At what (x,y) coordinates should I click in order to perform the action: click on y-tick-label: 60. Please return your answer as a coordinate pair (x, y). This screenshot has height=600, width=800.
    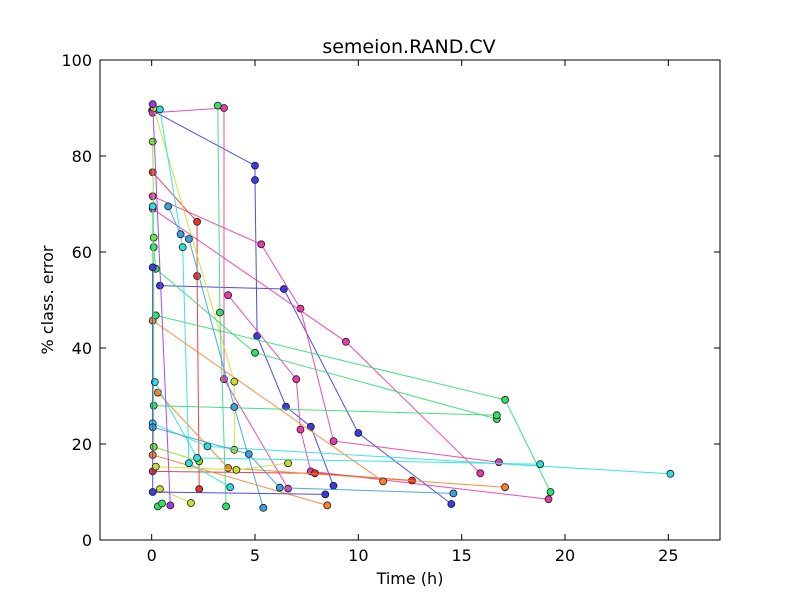
    Looking at the image, I should click on (82, 252).